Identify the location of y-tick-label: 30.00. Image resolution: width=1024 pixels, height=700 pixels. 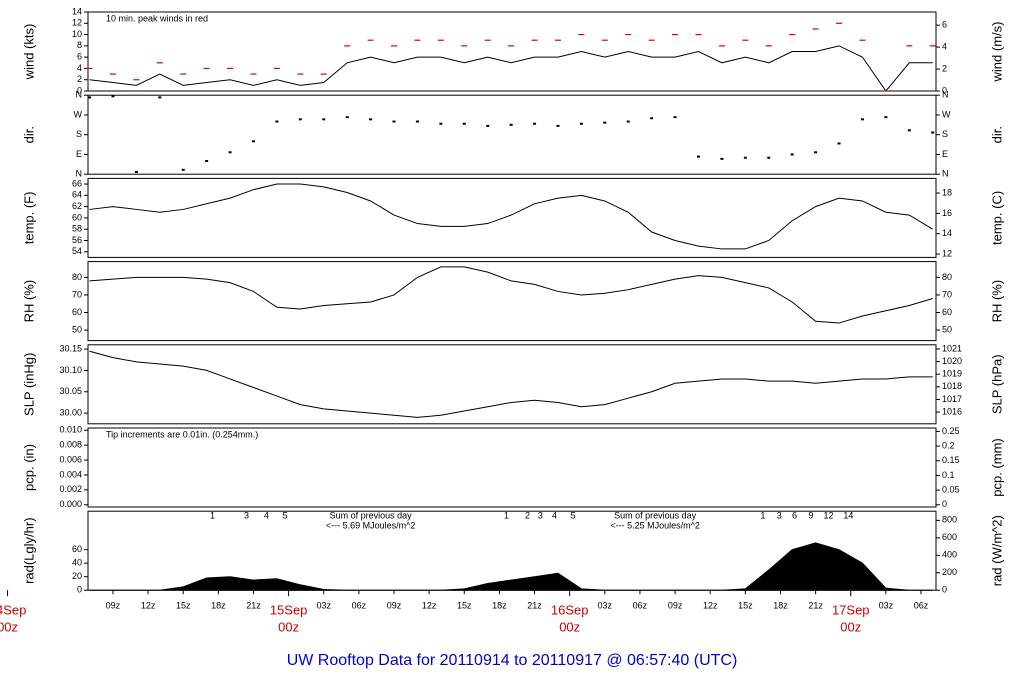
(70, 412).